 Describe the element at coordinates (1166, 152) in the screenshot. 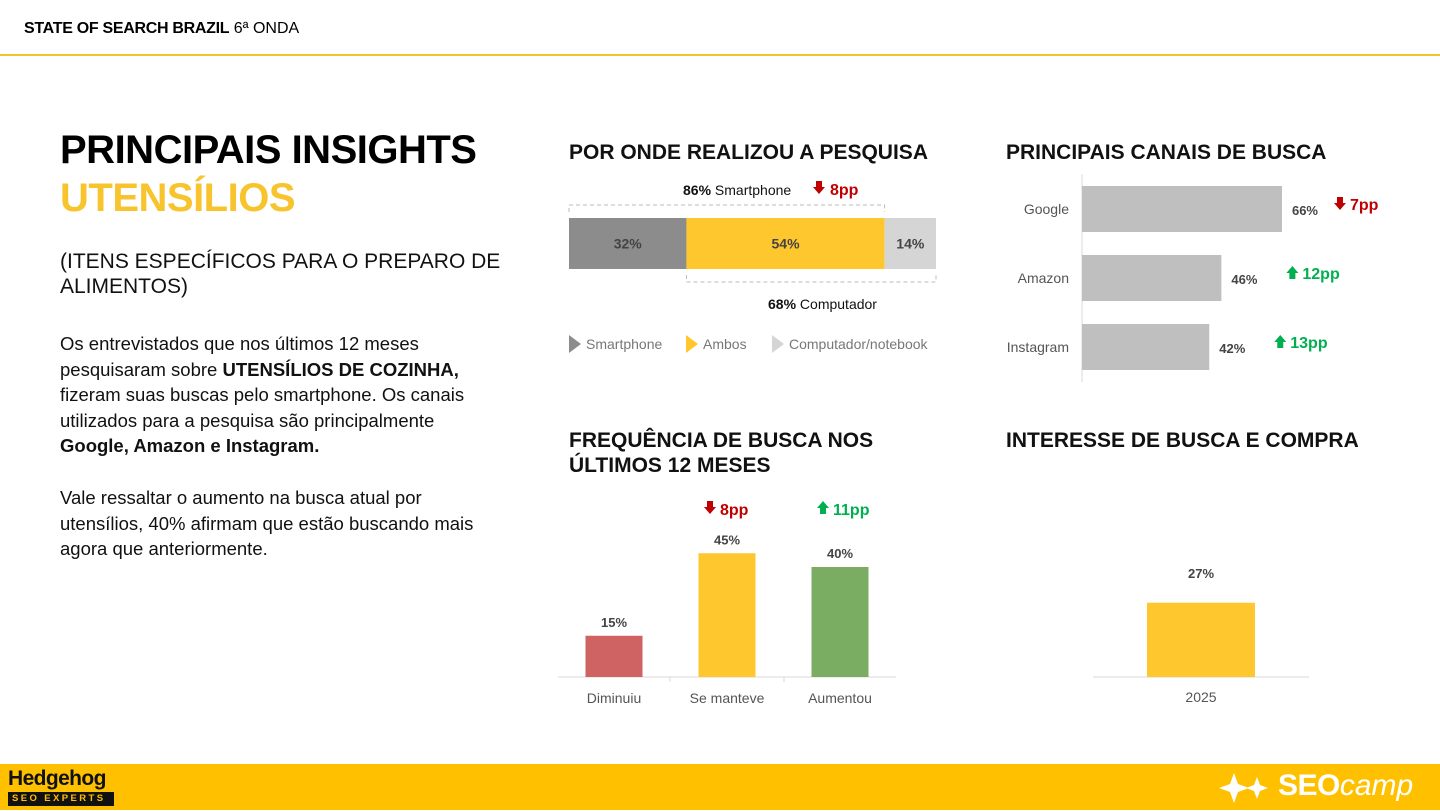

I see `channels-chart-title: PRINCIPAIS CANAIS DE BUSCA` at that location.